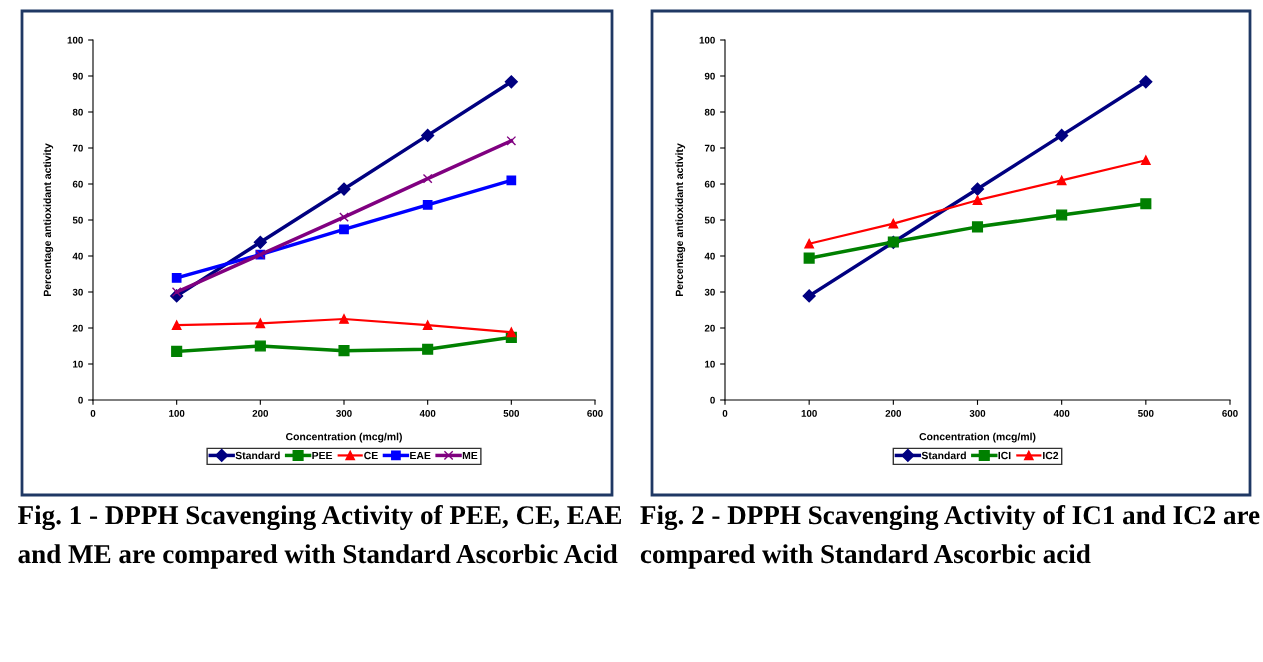  What do you see at coordinates (950, 537) in the screenshot?
I see `caption: Fig. 2 - DPPH Scavenging Activity of IC1 and IC2 are compared with Standard Ascorbic acid` at bounding box center [950, 537].